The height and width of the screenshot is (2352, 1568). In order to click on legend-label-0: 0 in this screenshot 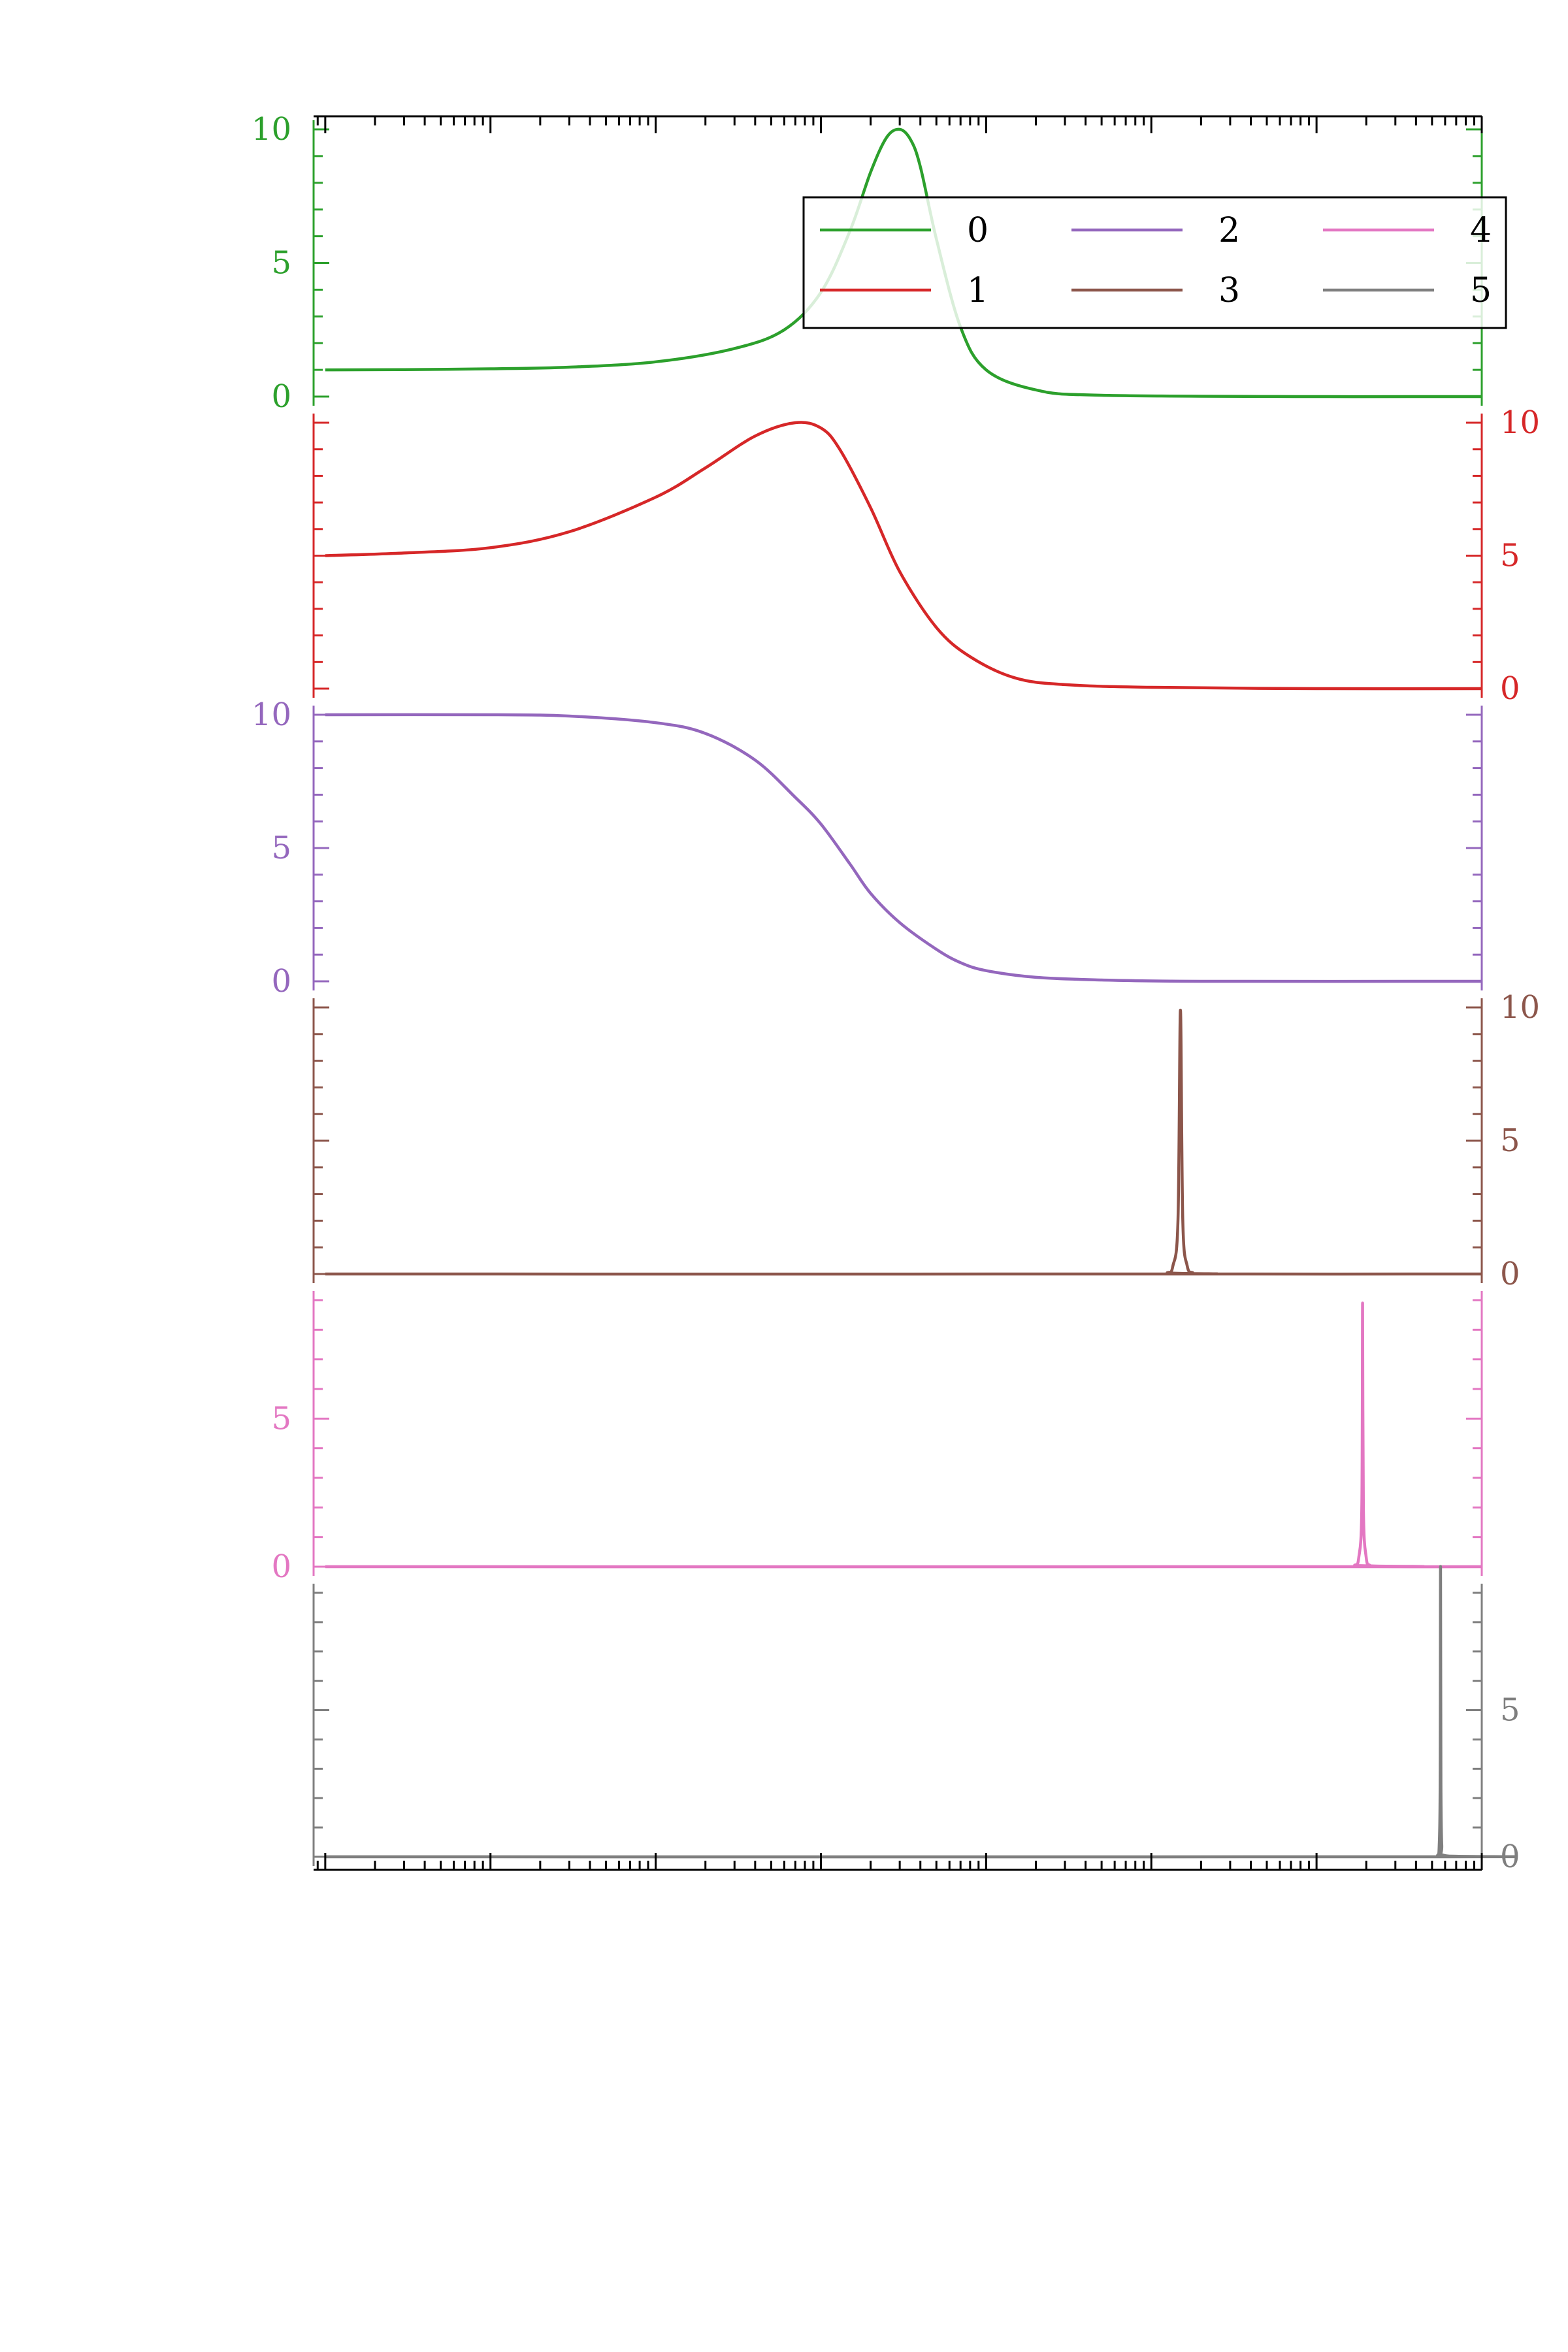, I will do `click(977, 230)`.